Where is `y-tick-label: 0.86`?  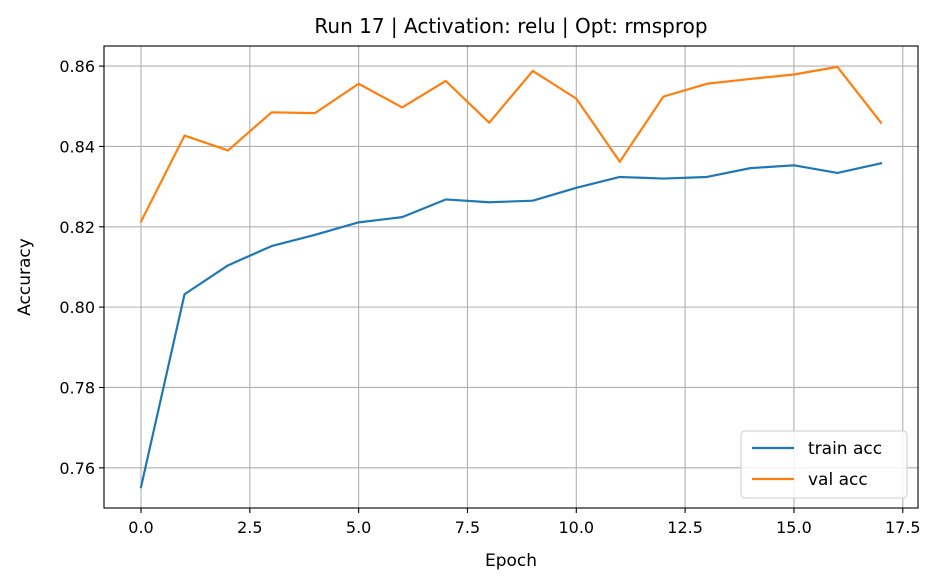
y-tick-label: 0.86 is located at coordinates (77, 66).